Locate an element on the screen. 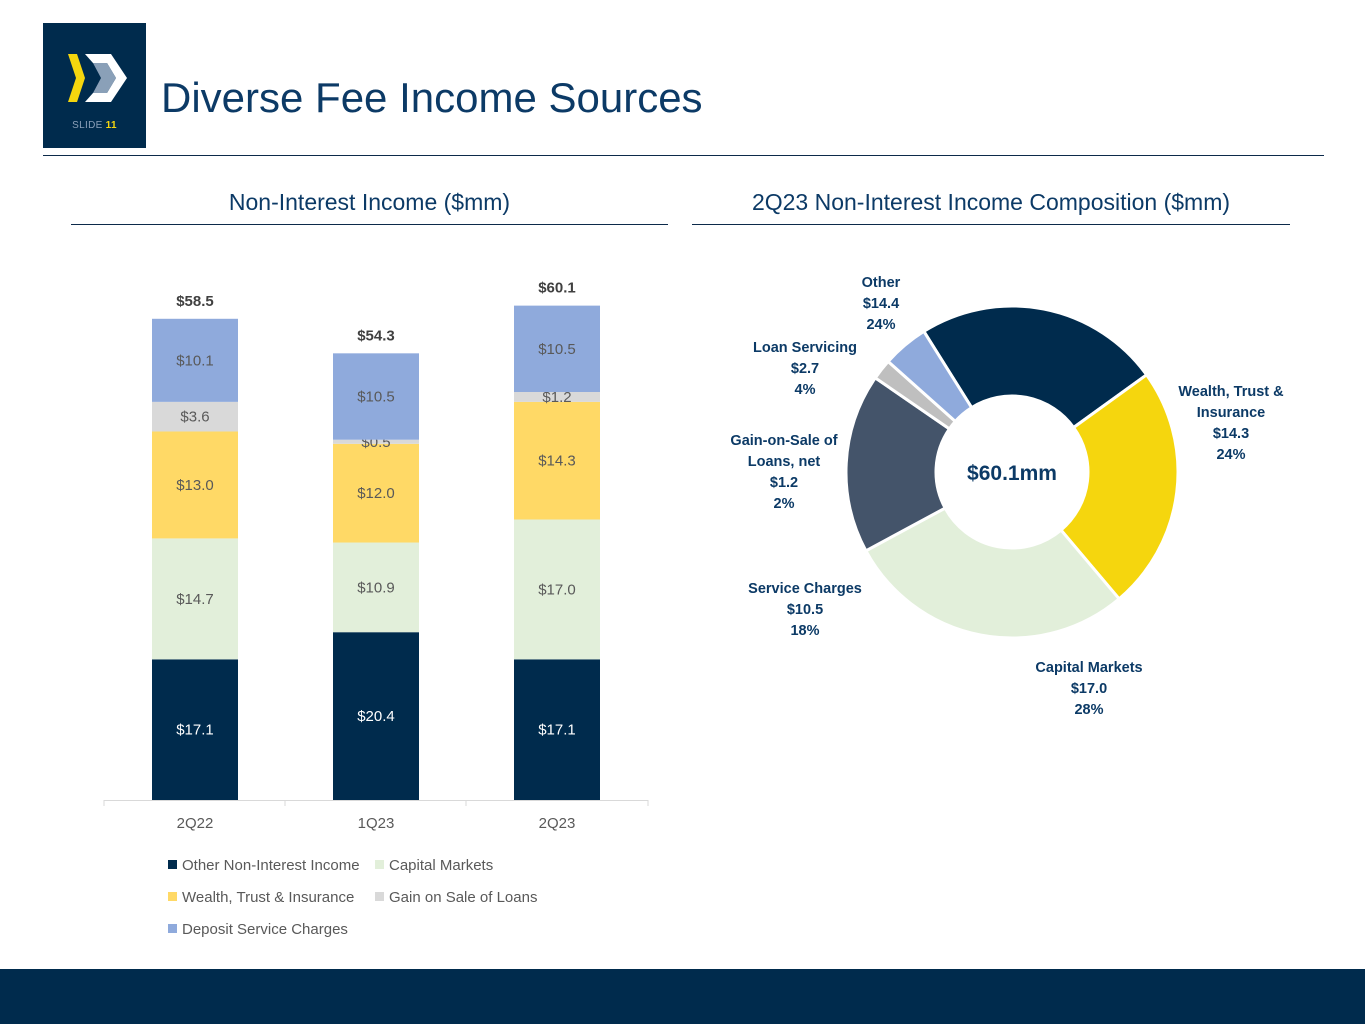 Image resolution: width=1365 pixels, height=1024 pixels. bar-data-label: $13.0 is located at coordinates (195, 485).